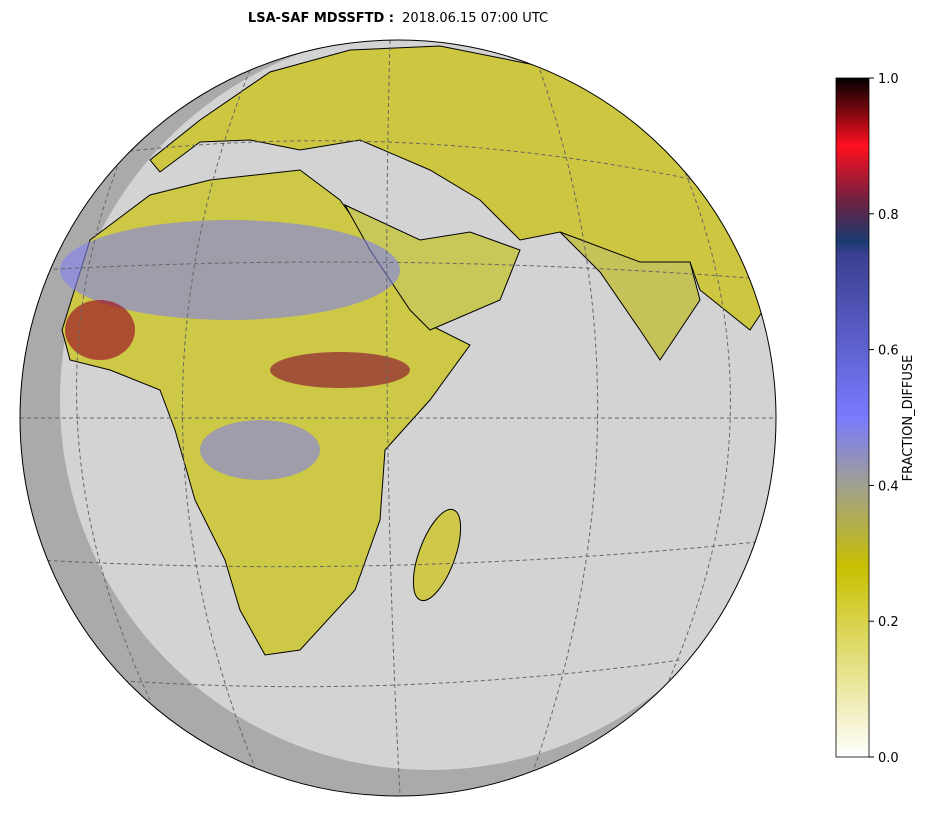  Describe the element at coordinates (321, 18) in the screenshot. I see `title-product: LSA-SAF MDSSFTD :` at that location.